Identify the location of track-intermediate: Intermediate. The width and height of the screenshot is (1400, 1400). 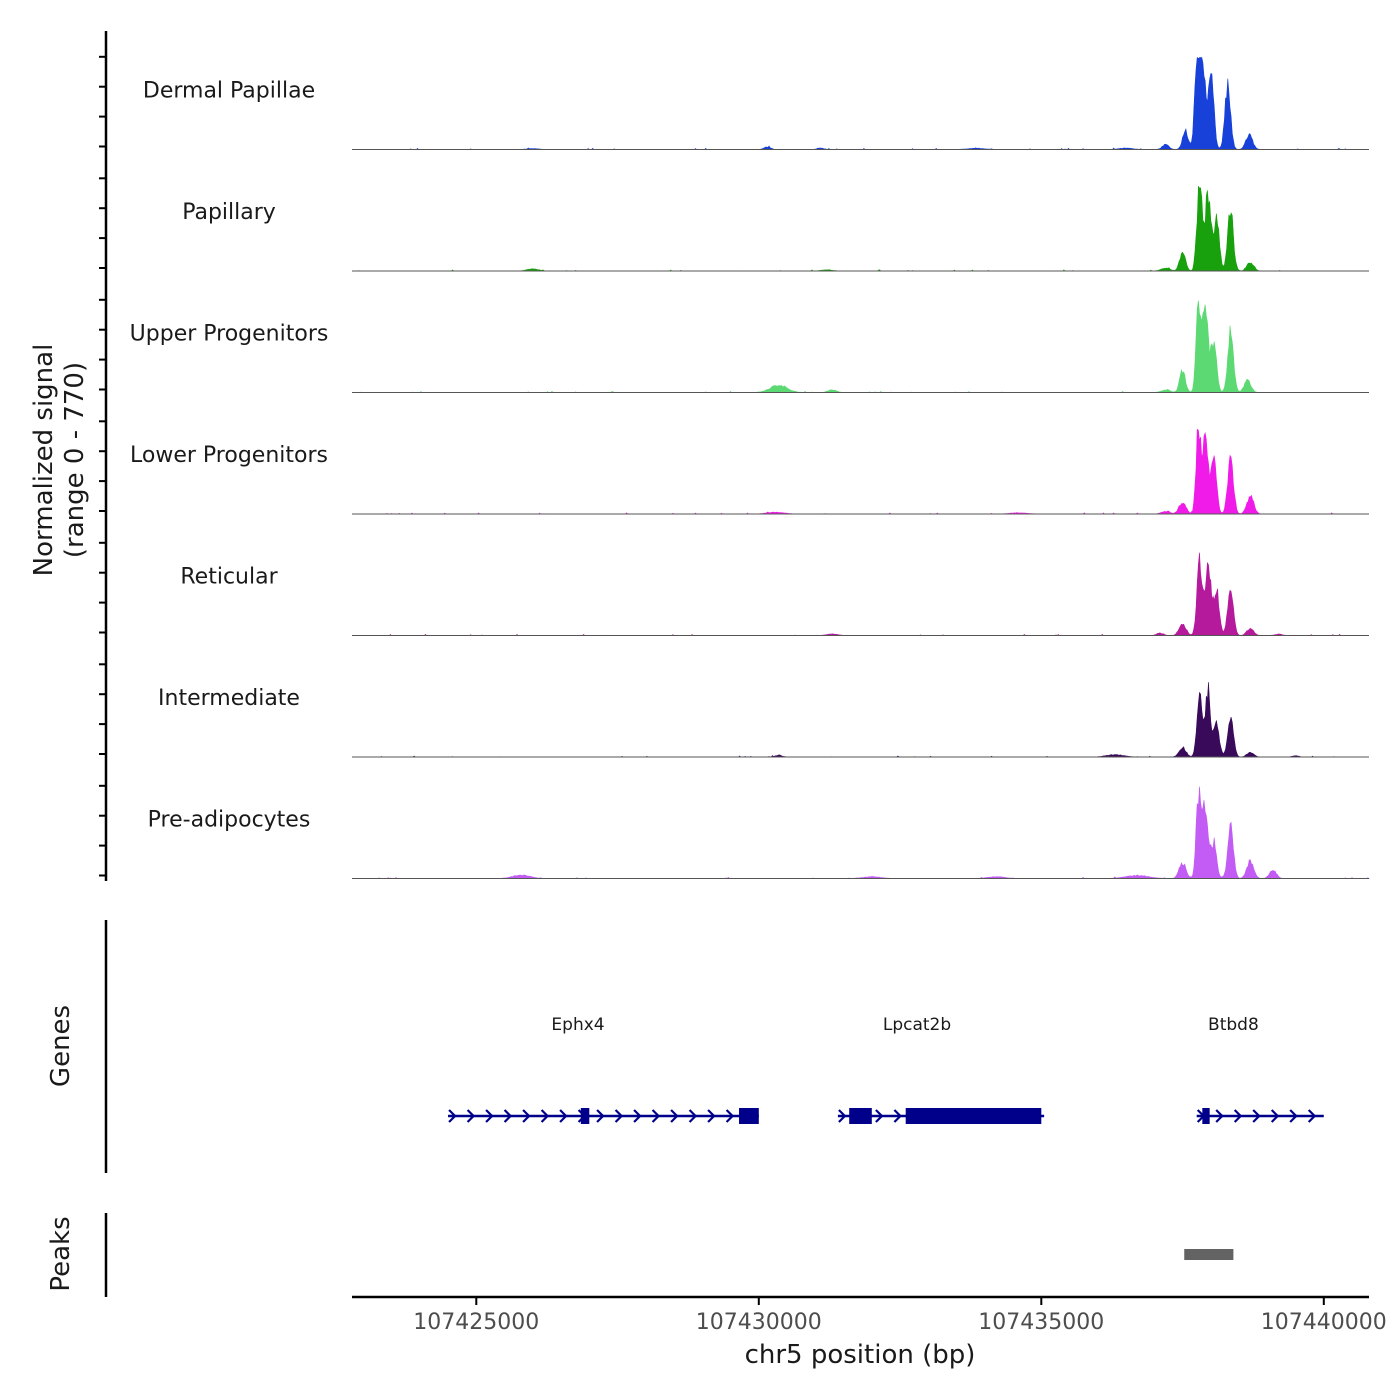
(763, 720).